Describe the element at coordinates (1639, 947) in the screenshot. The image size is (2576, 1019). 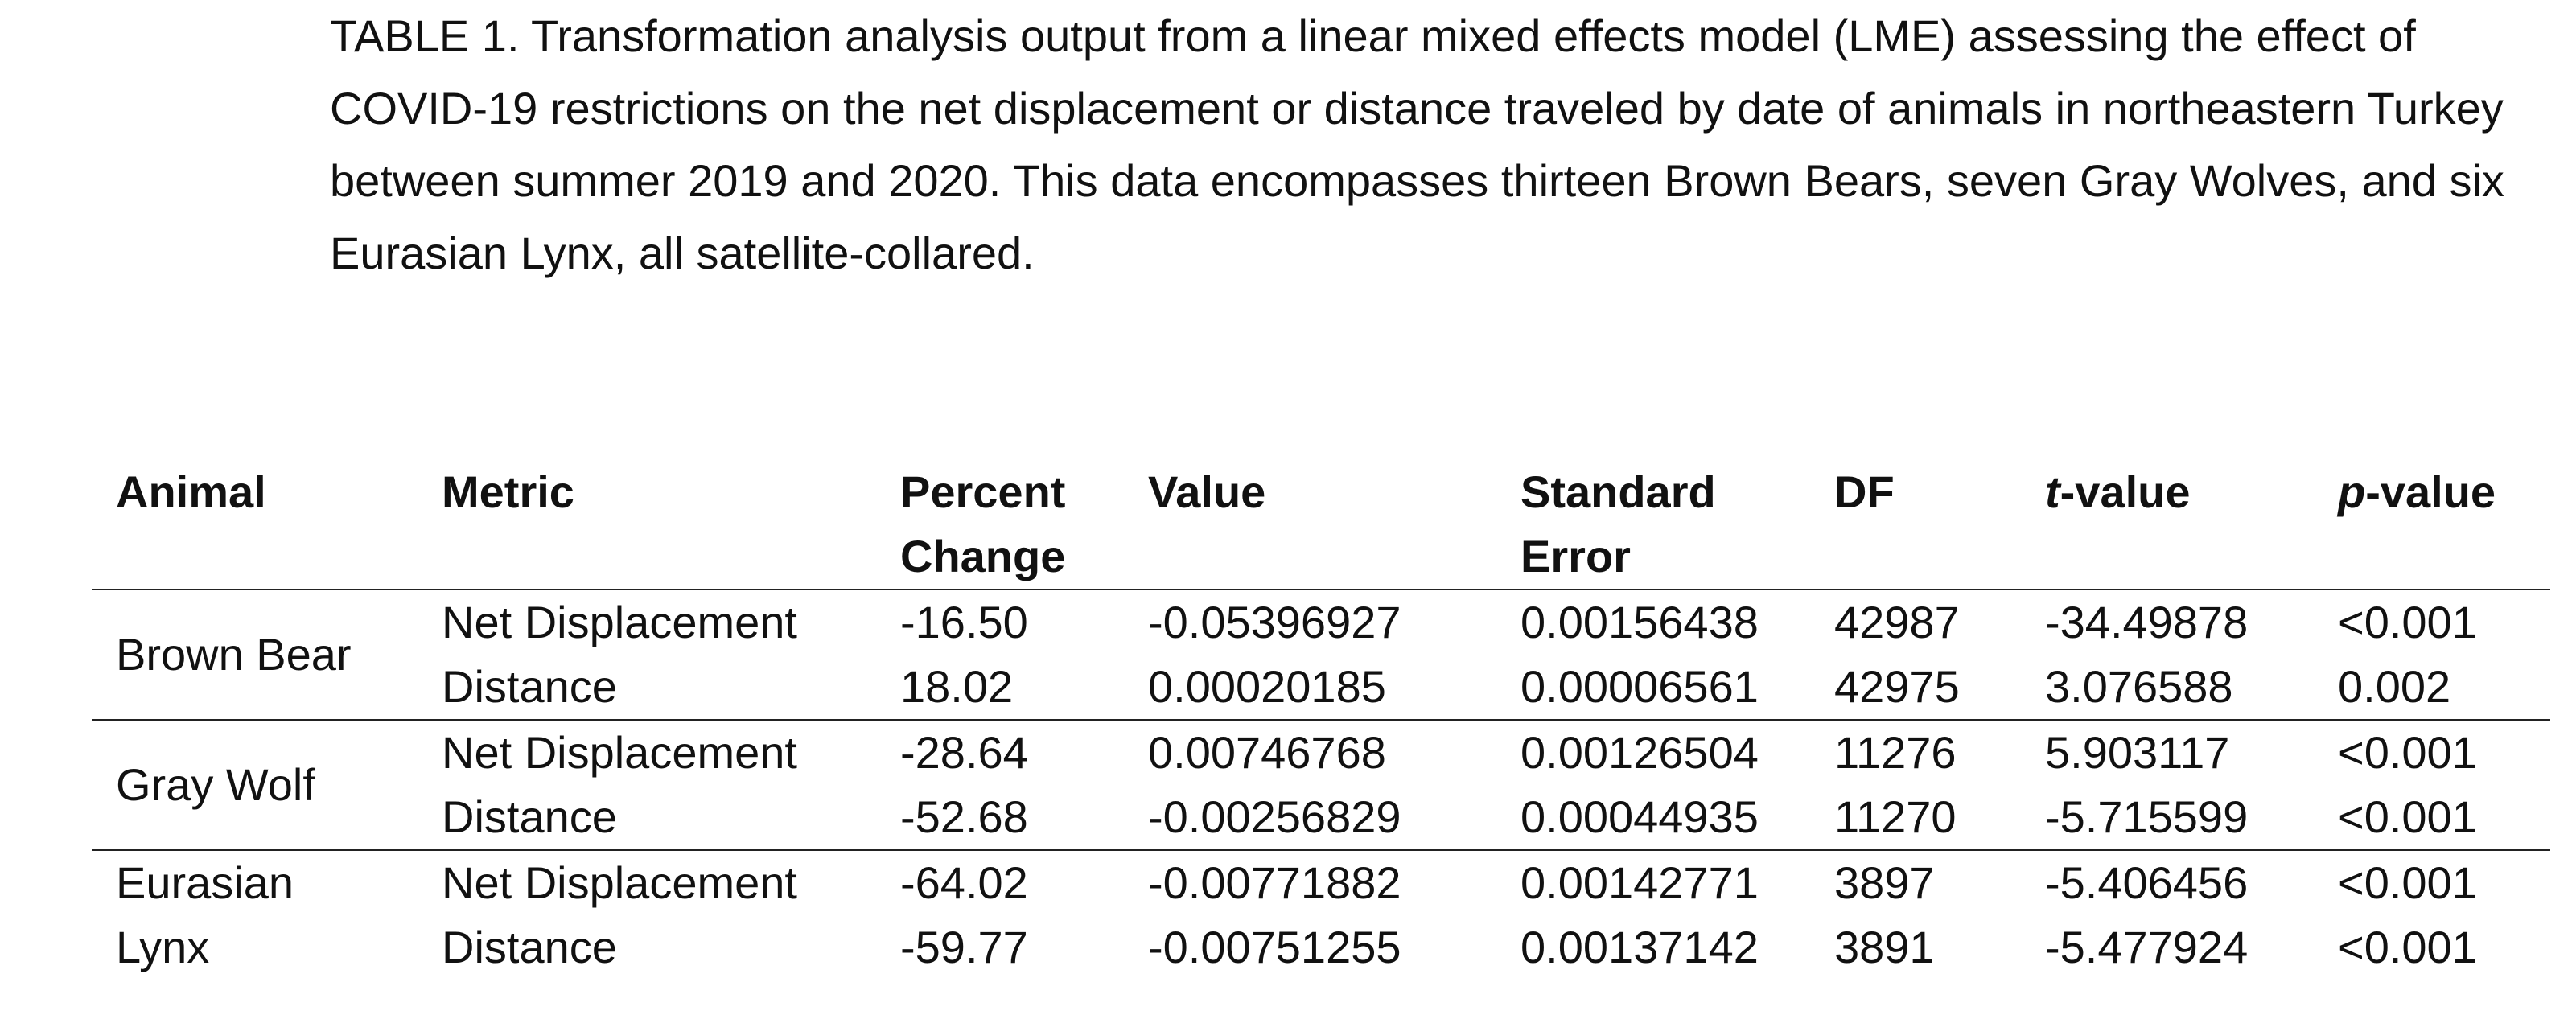
I see `se-cell: 0.00137142` at that location.